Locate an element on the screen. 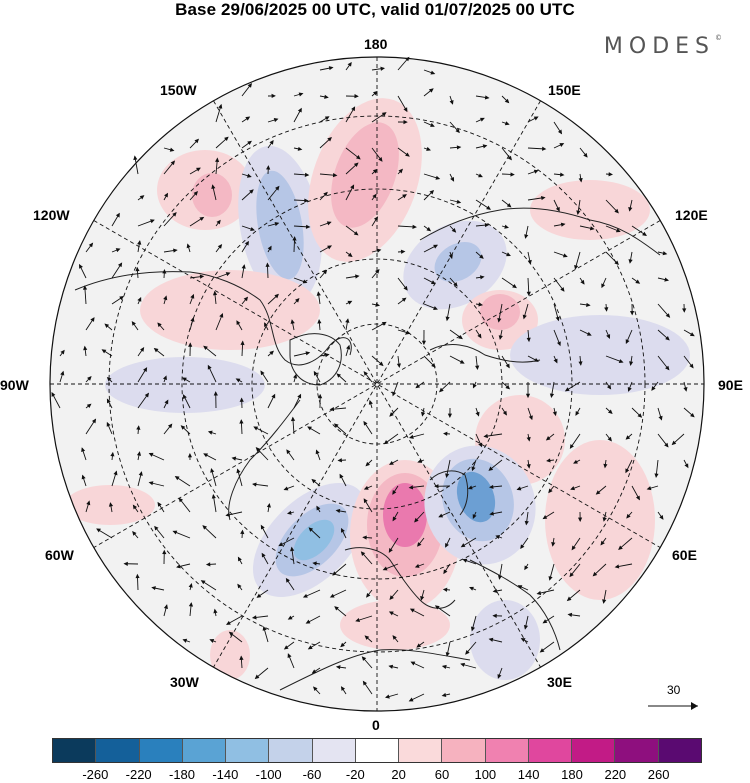 The image size is (750, 783). colorbar-tick-label: 220 is located at coordinates (615, 774).